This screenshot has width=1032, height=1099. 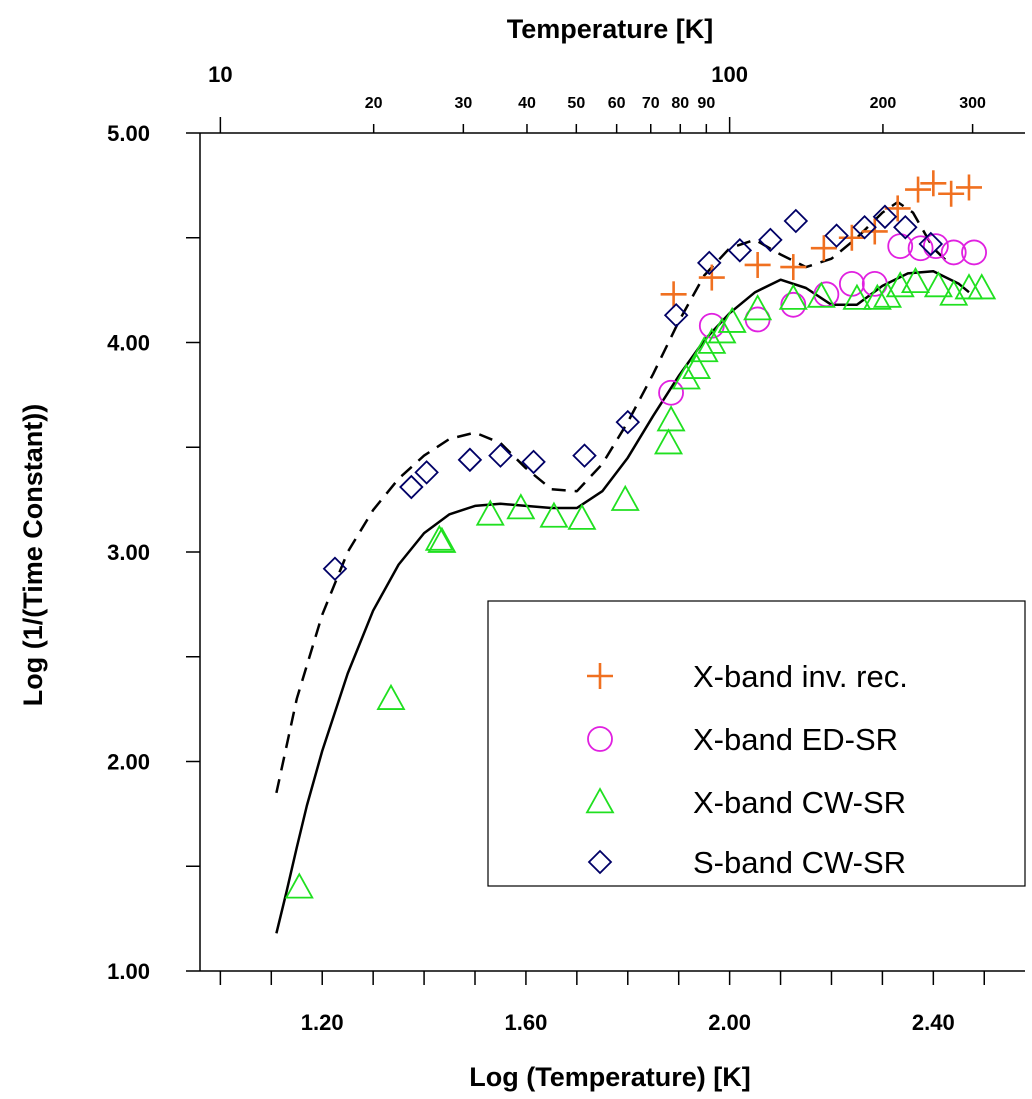 What do you see at coordinates (576, 103) in the screenshot?
I see `top-minor-tick-label: 50` at bounding box center [576, 103].